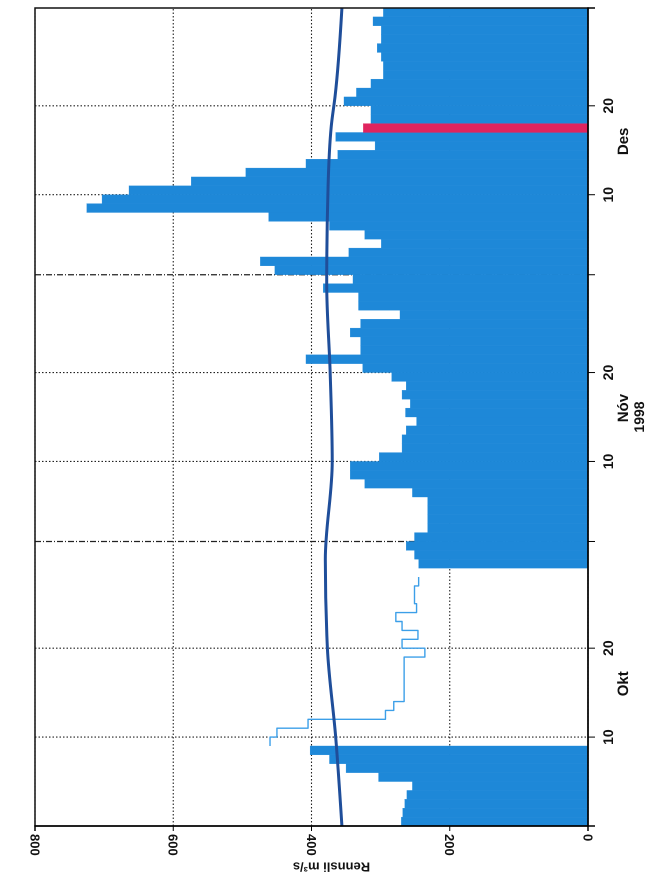 The height and width of the screenshot is (877, 656). What do you see at coordinates (331, 866) in the screenshot?
I see `x-axis-title: Rennsli m³/s` at bounding box center [331, 866].